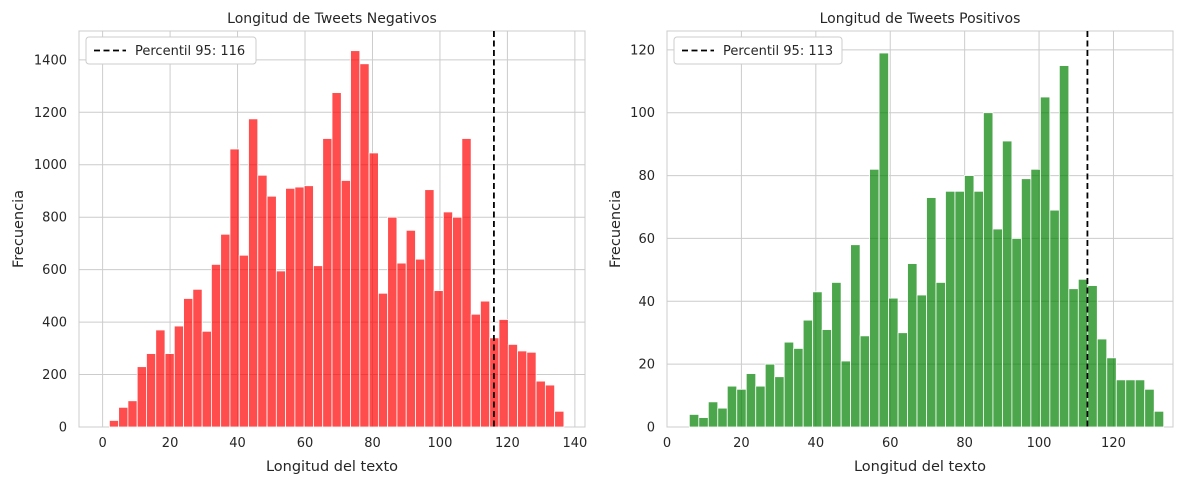 The height and width of the screenshot is (484, 1183). I want to click on legend-label: Percentil 95: 113, so click(778, 51).